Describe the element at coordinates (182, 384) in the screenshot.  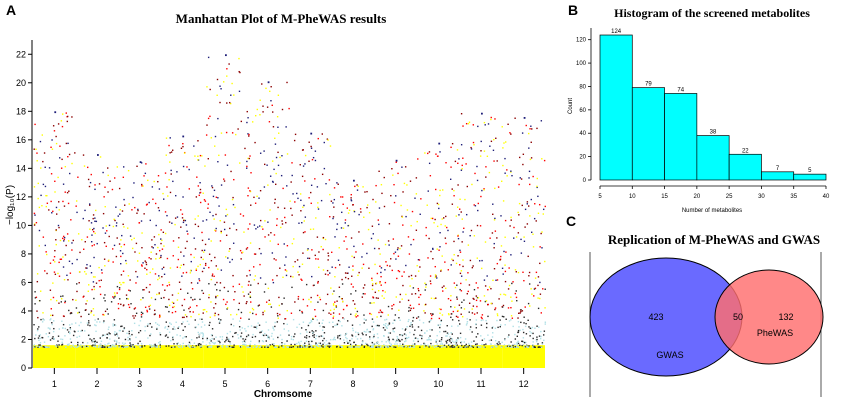
I see `manhattan-x-tick-label: 4` at that location.